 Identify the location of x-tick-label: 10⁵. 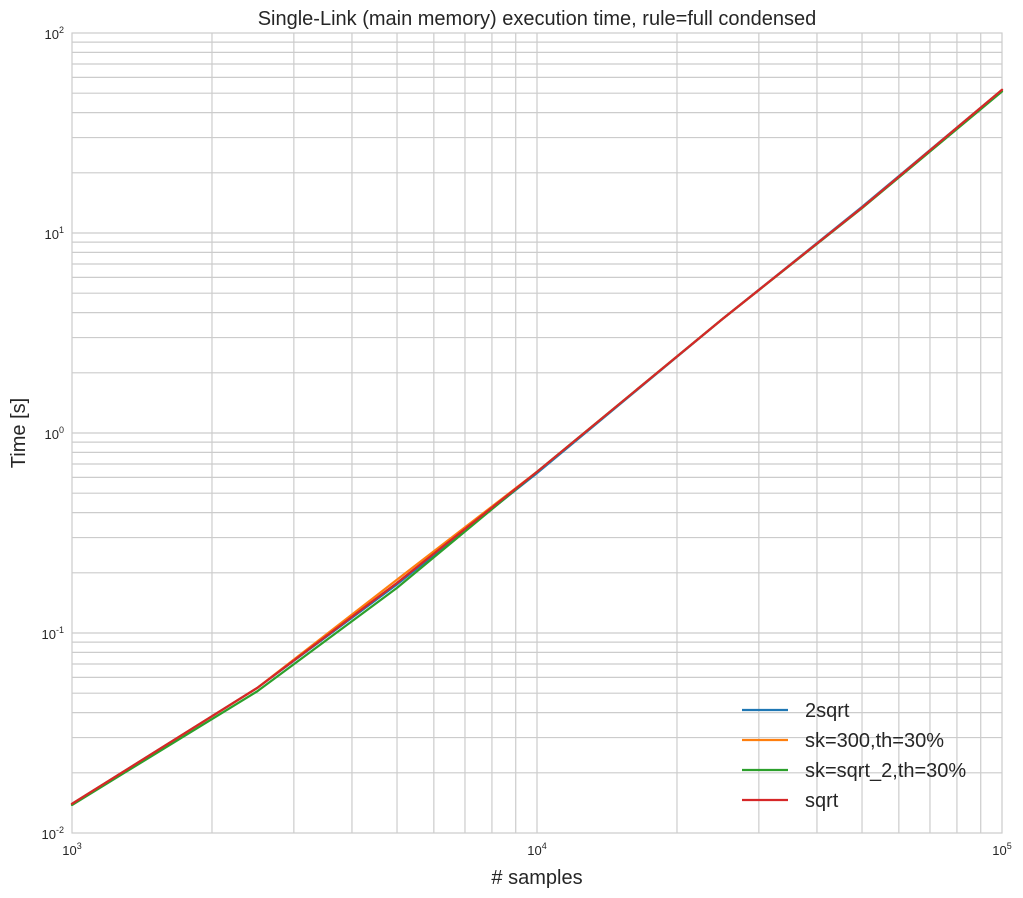
(1001, 849).